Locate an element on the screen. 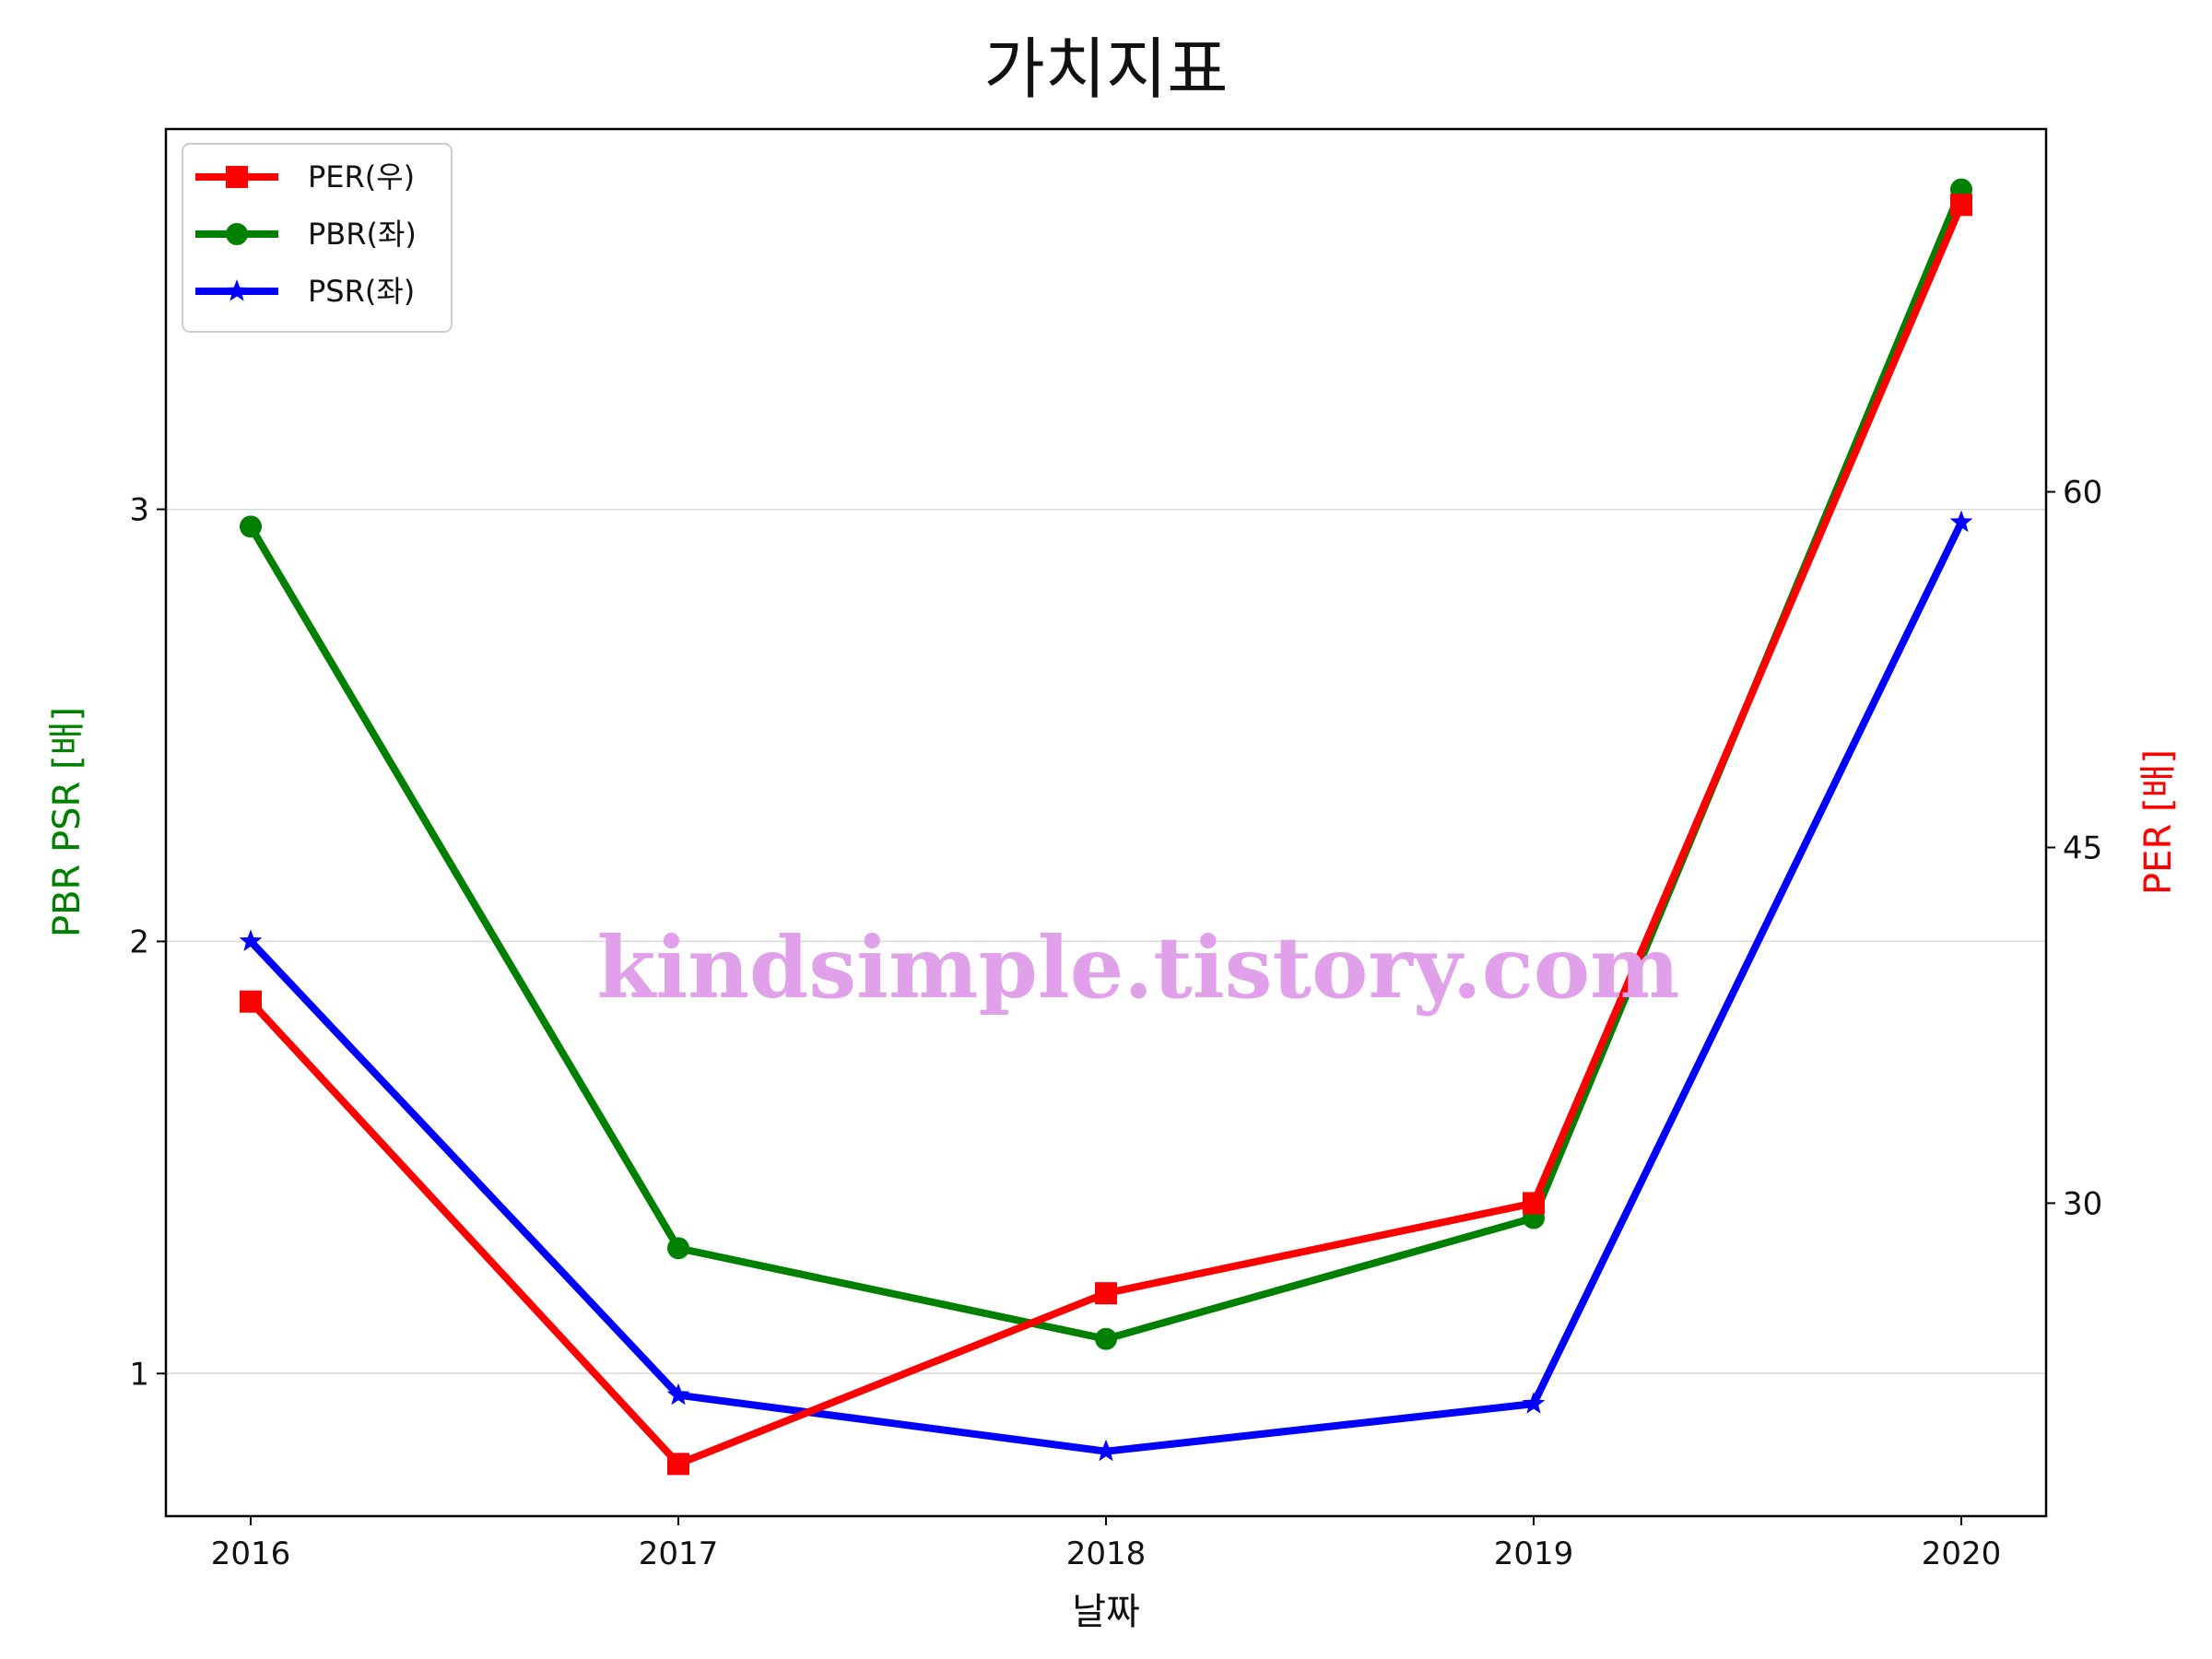 The image size is (2212, 1659). data-point-pbr-2018 is located at coordinates (1106, 1338).